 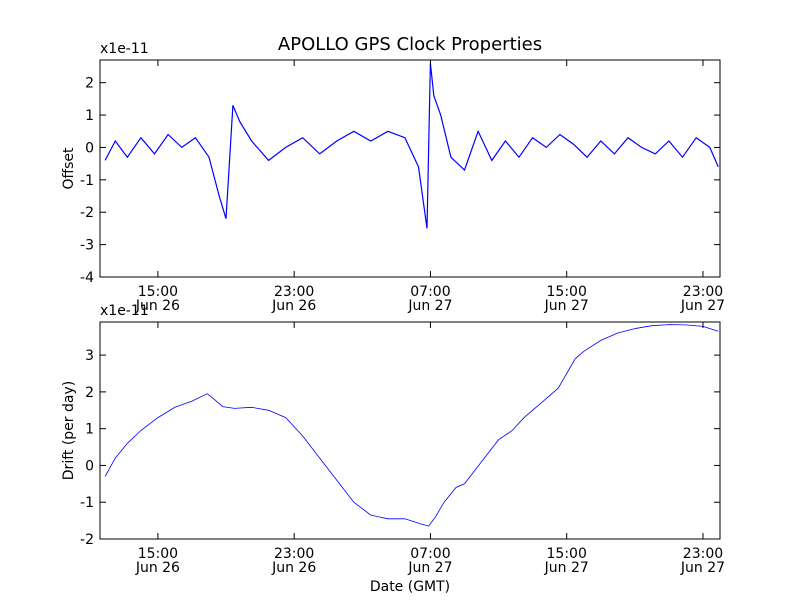 What do you see at coordinates (89, 84) in the screenshot?
I see `offset-y-tick-label: 2` at bounding box center [89, 84].